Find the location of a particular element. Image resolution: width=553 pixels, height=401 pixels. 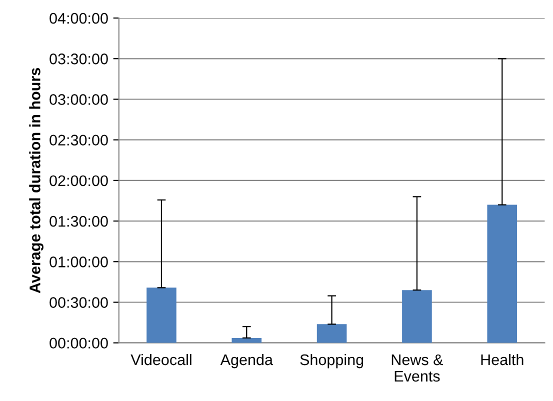

y-tick-label: 03:00:00 is located at coordinates (79, 99).